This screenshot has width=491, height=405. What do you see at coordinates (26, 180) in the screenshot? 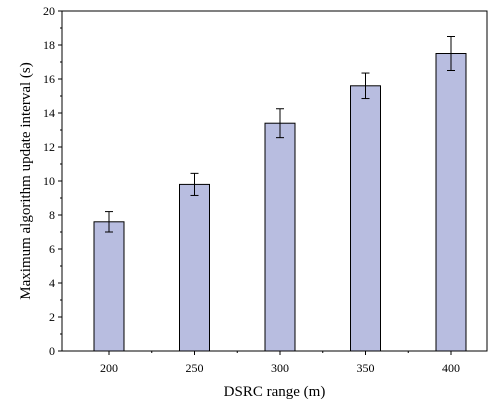
I see `y-axis-title: Maximum algorithm update interval (s)` at bounding box center [26, 180].